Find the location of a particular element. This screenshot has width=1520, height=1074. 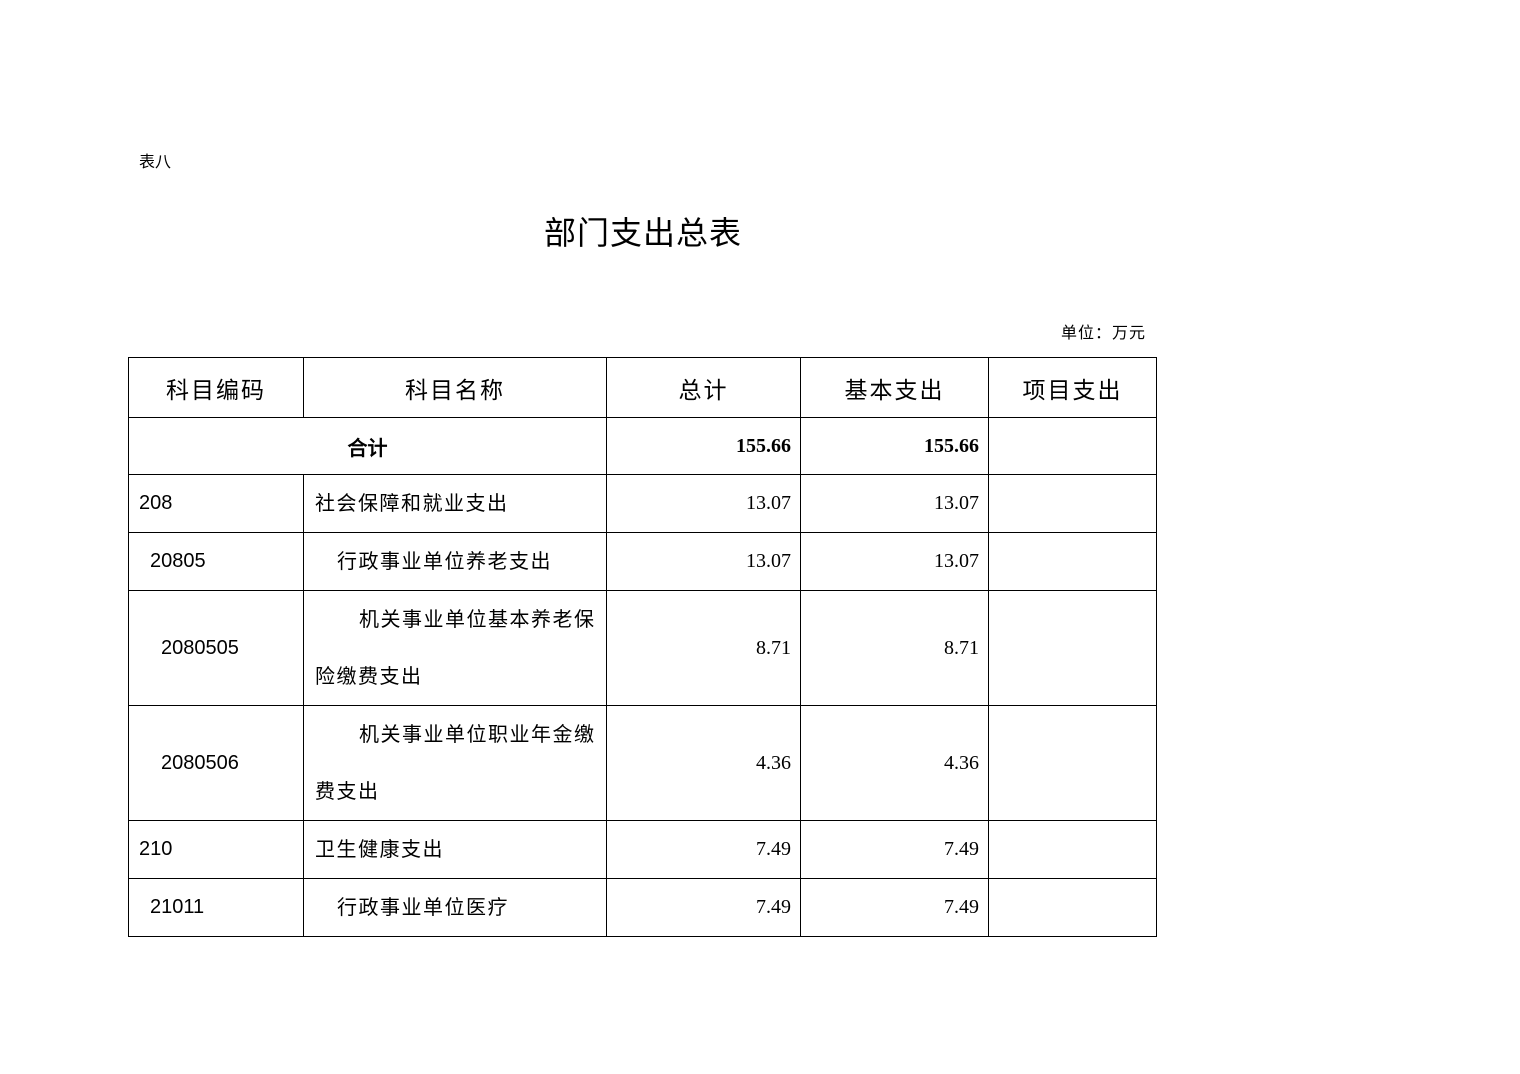

row-name-text: 卫生健康支出 is located at coordinates (379, 849).